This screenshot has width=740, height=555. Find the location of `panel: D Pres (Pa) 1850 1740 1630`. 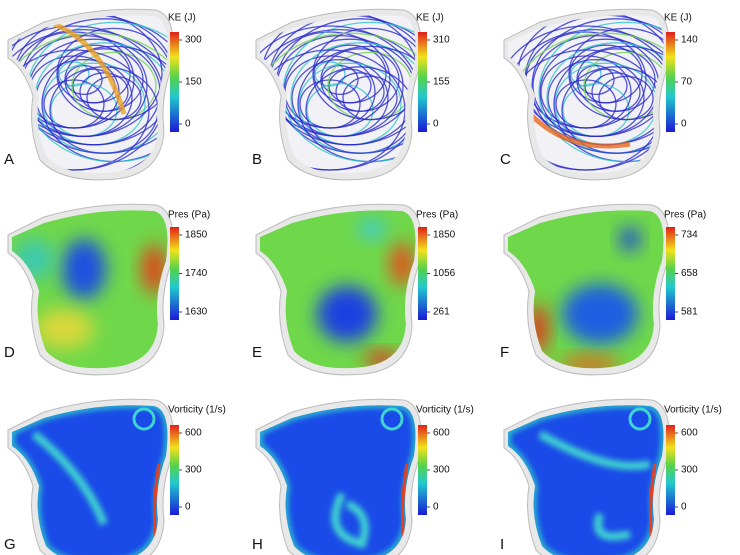

panel: D Pres (Pa) 1850 1740 1630 is located at coordinates (107, 289).